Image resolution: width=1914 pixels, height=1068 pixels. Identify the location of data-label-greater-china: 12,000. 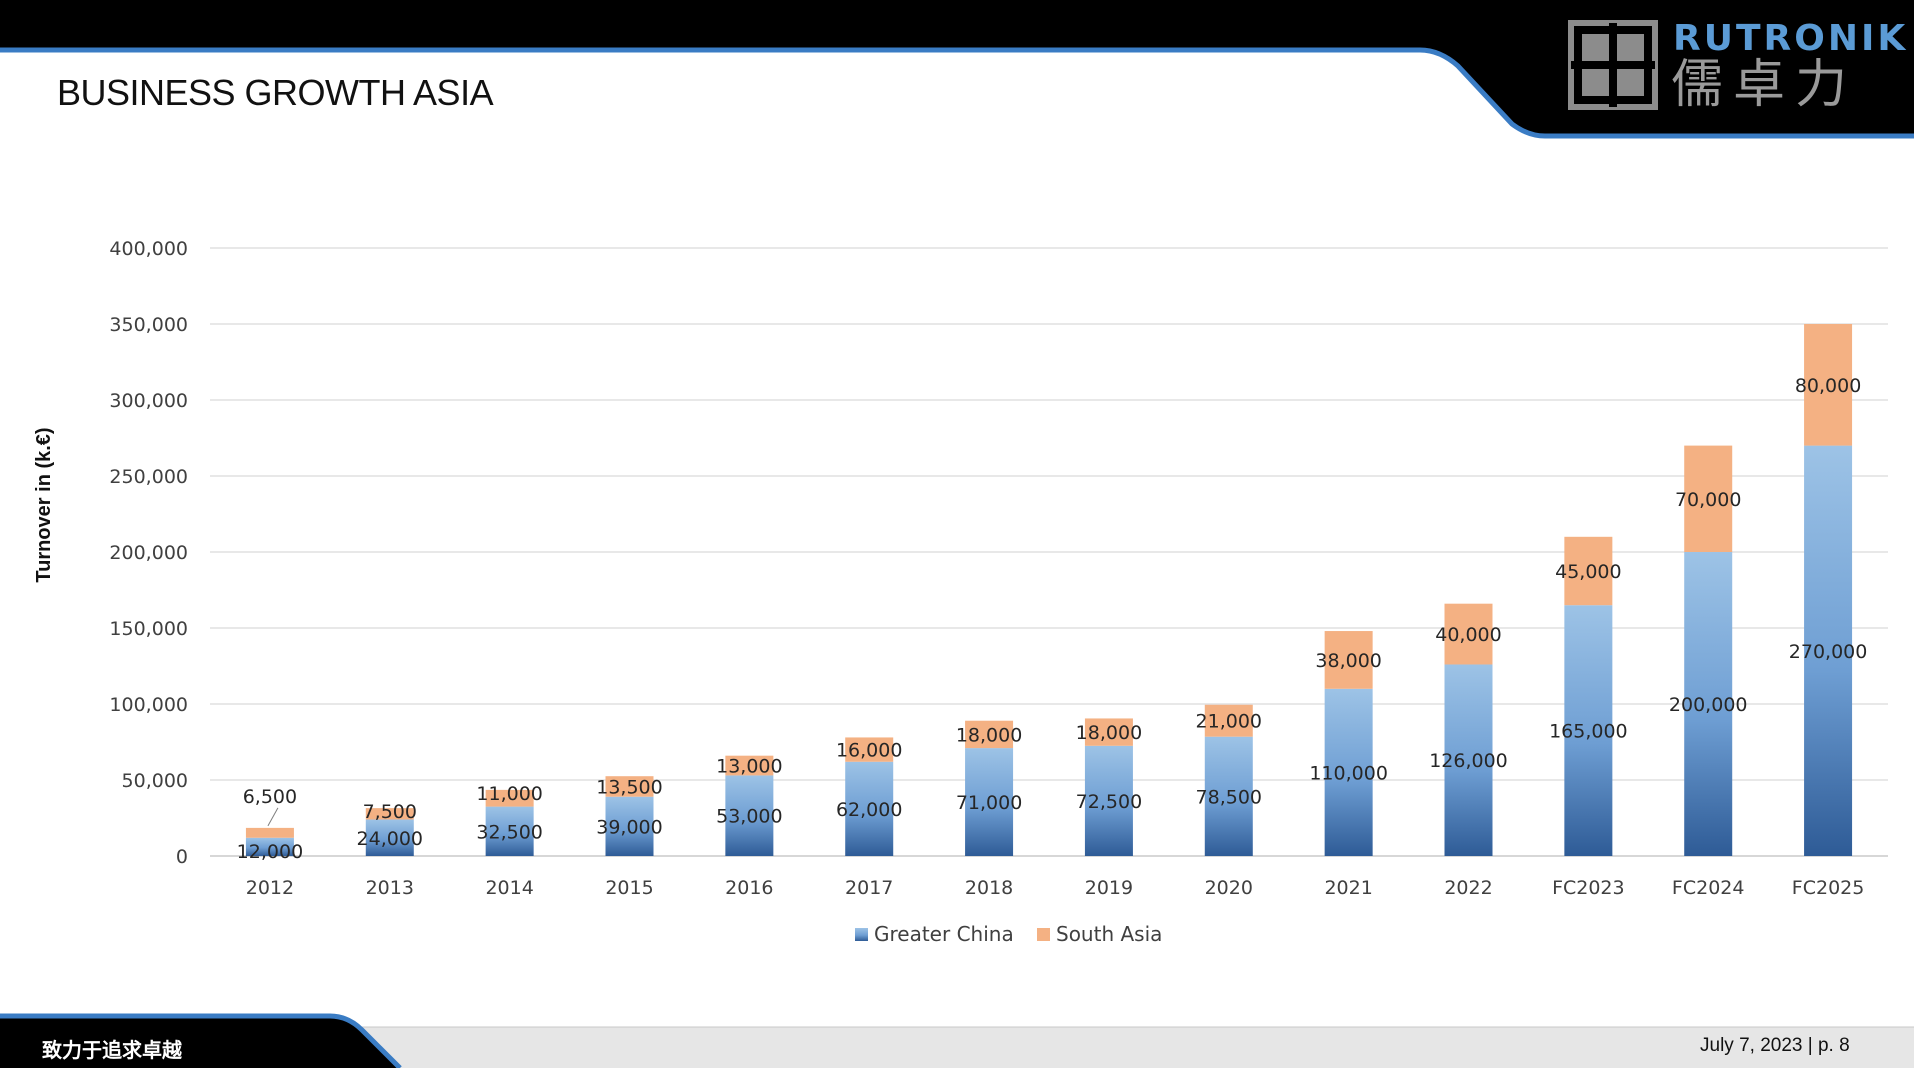
(270, 852).